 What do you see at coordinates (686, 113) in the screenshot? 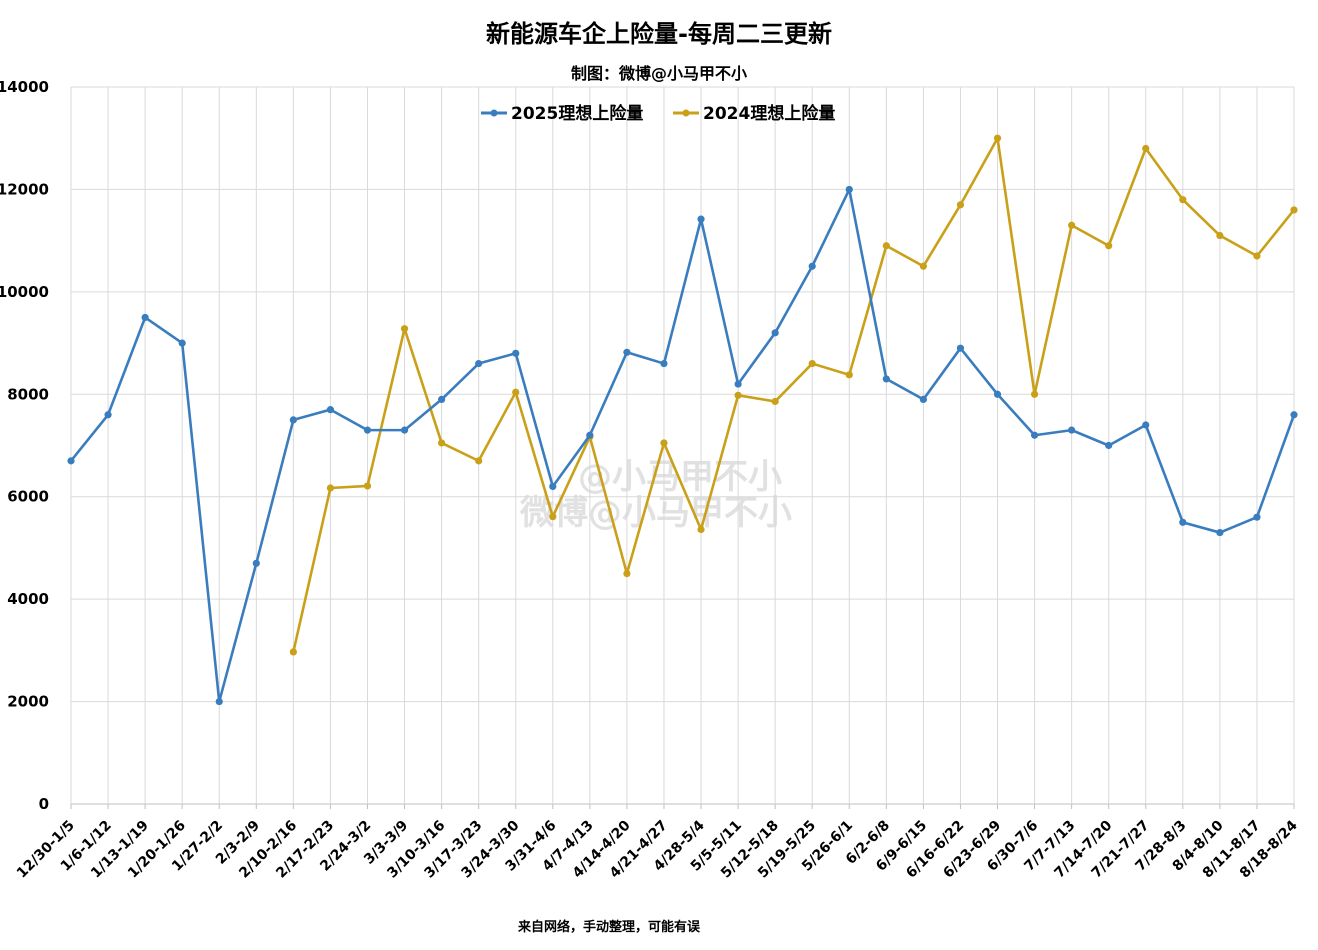
I see `legend-marker-2024` at bounding box center [686, 113].